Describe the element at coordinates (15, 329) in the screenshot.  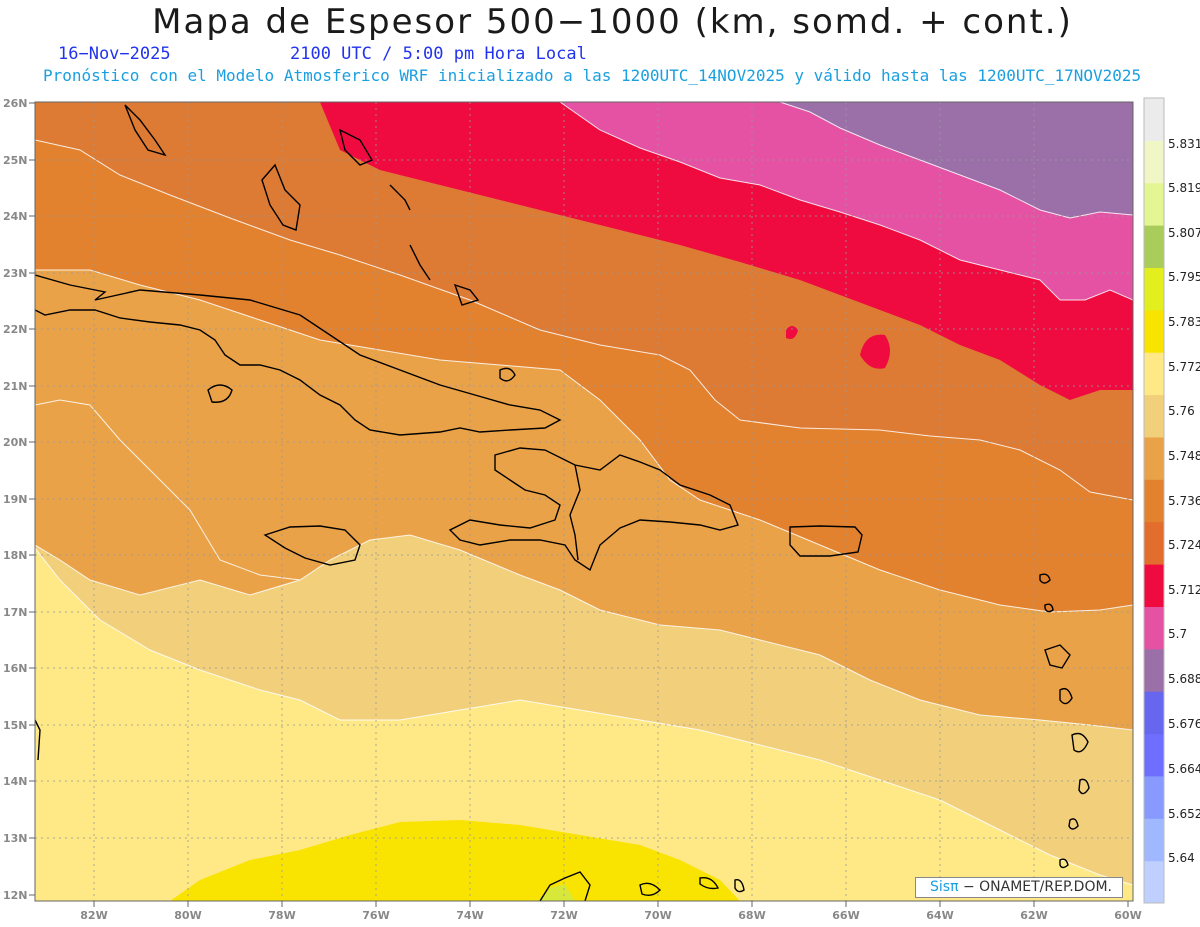
I see `lat-label: 22N` at that location.